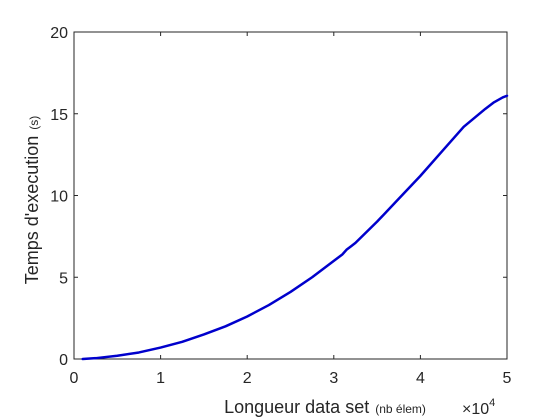  Describe the element at coordinates (296, 407) in the screenshot. I see `x-axis-label-text: Longueur data set` at that location.